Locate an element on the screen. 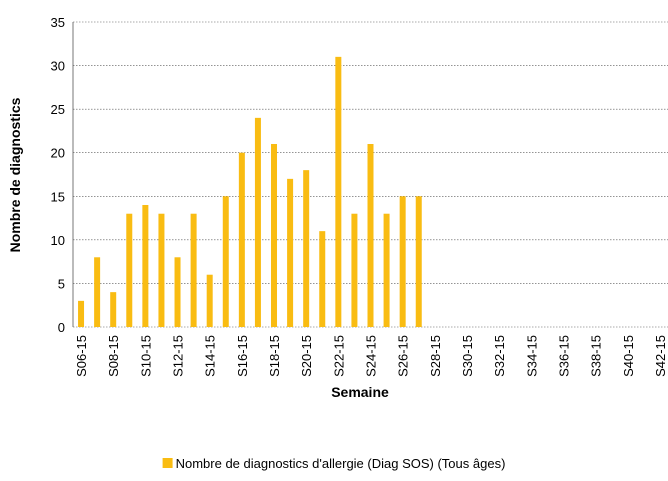 Image resolution: width=668 pixels, height=481 pixels. x-tick-label: S34-15 is located at coordinates (531, 356).